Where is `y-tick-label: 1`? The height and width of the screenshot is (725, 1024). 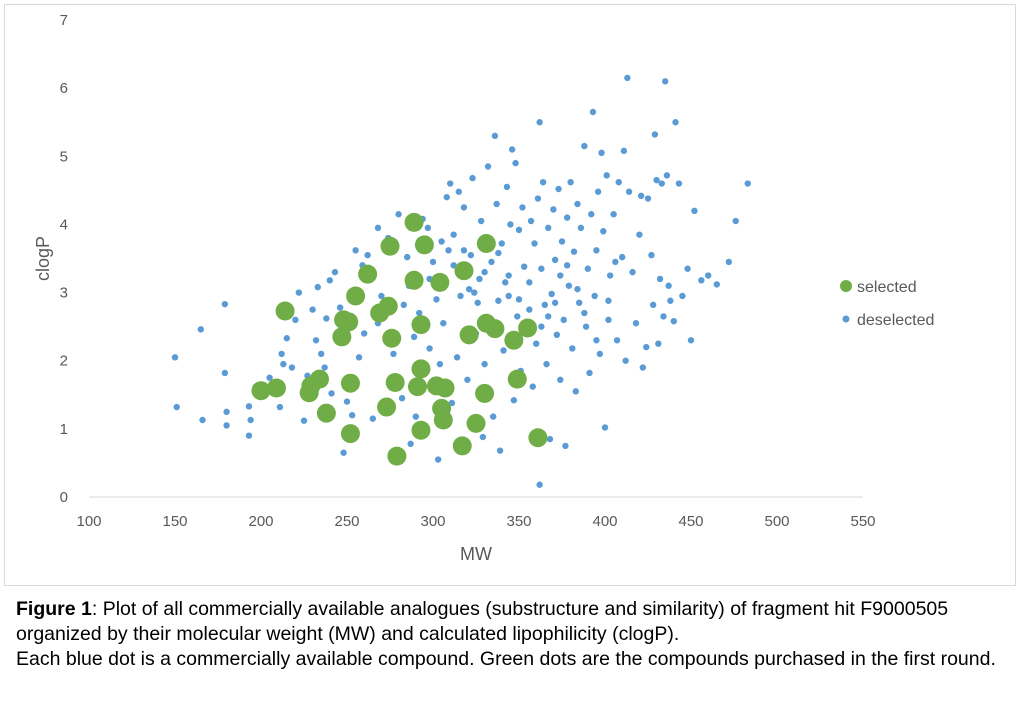 y-tick-label: 1 is located at coordinates (64, 429).